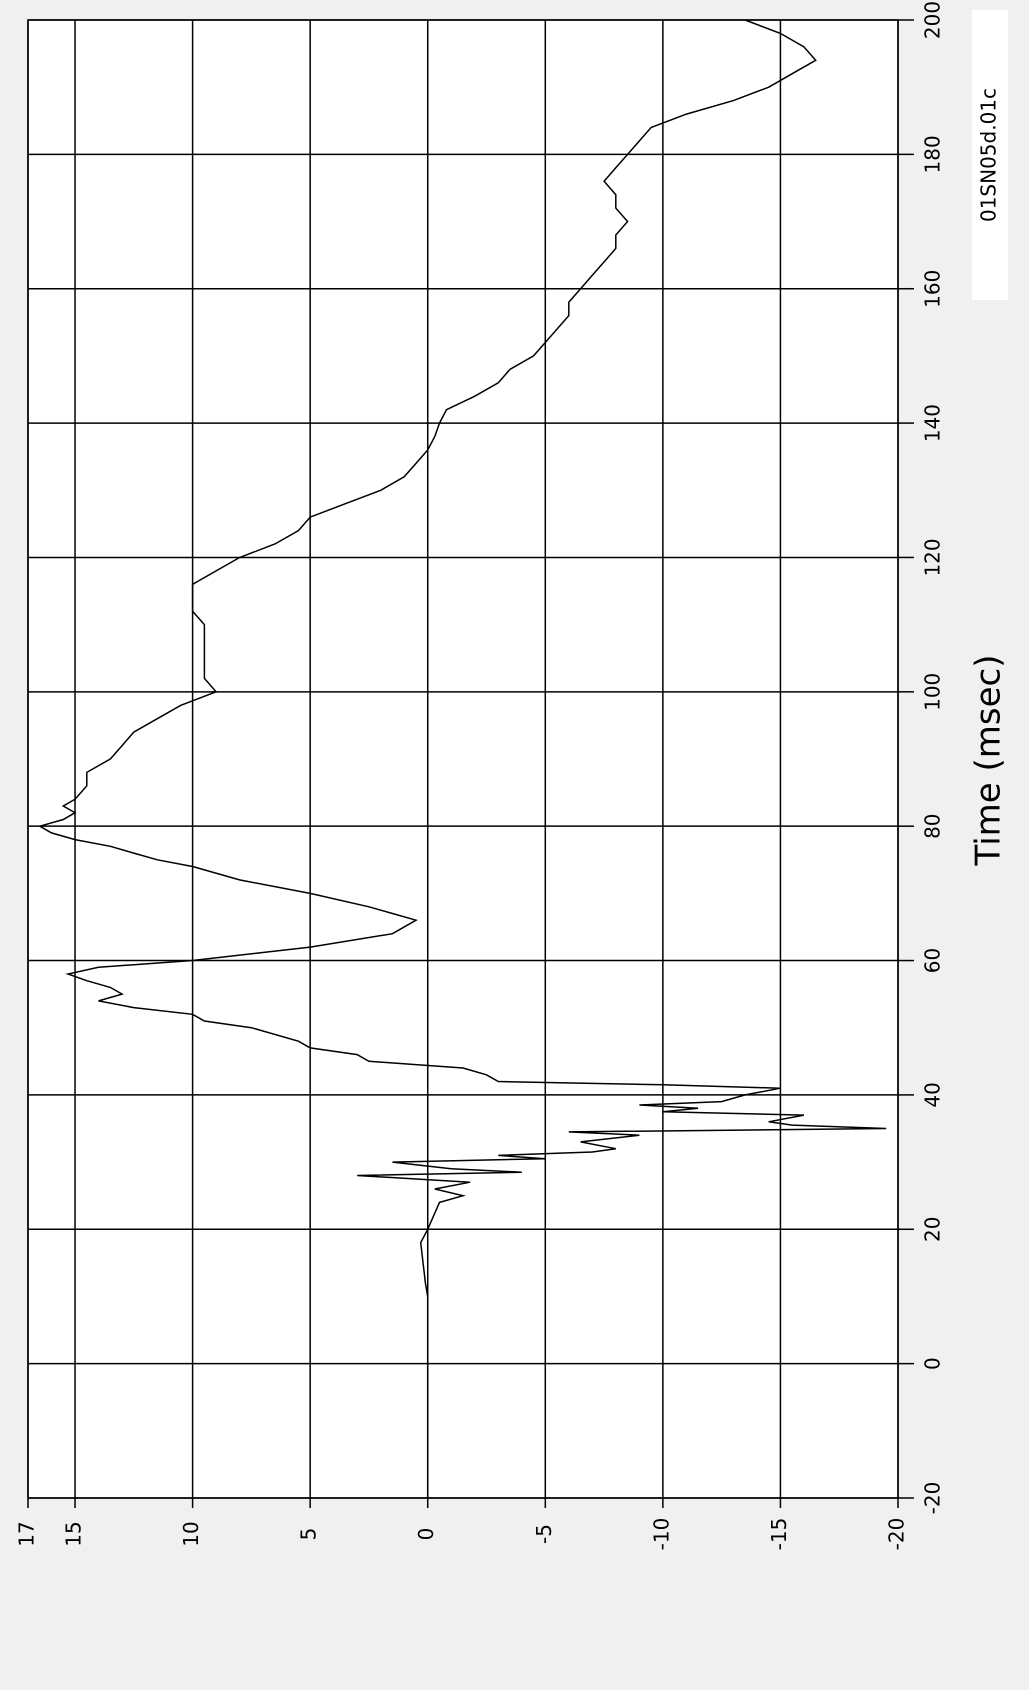  I want to click on y-tick-label: -10, so click(661, 1534).